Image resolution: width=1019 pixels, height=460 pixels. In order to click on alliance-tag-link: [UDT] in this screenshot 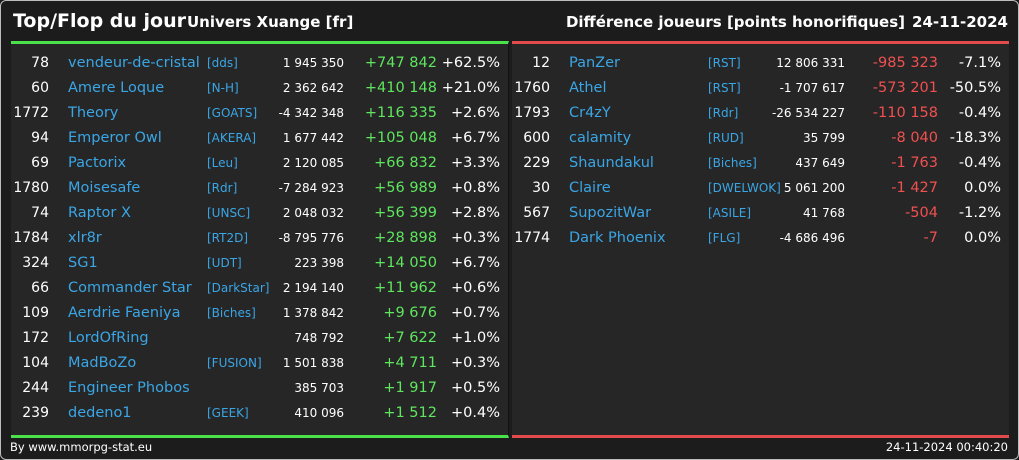, I will do `click(224, 263)`.